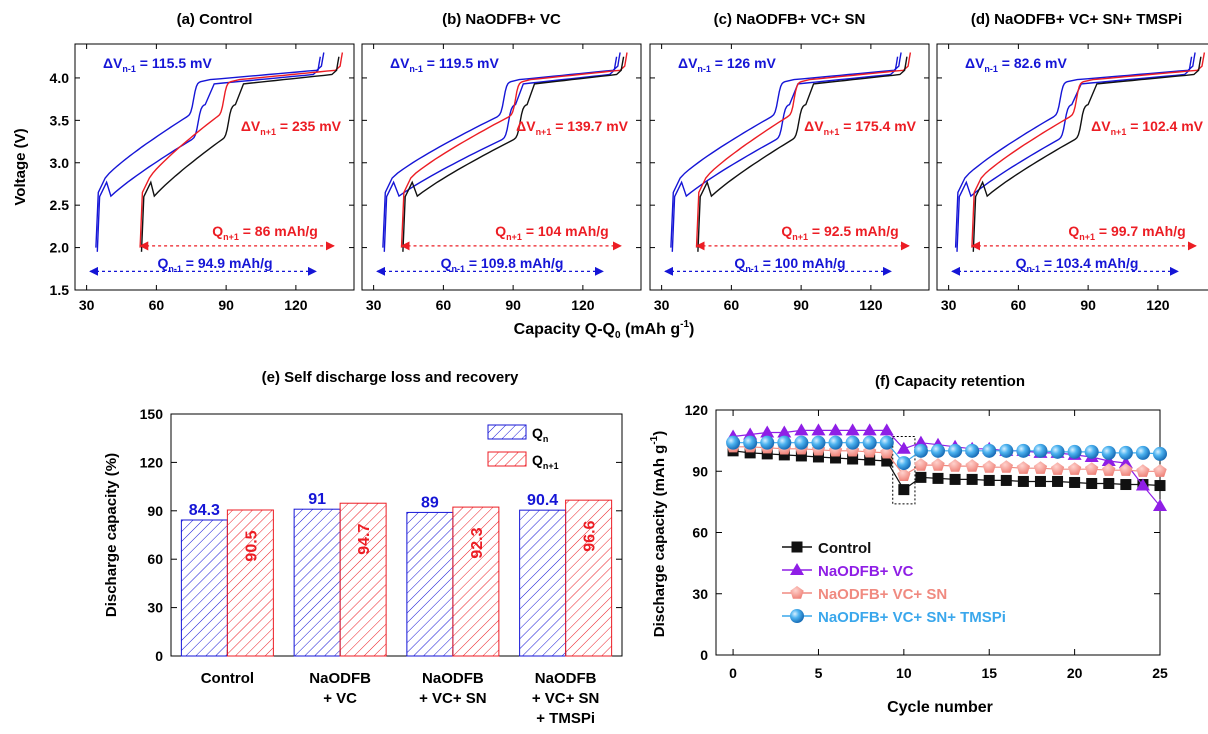 The image size is (1208, 734). I want to click on y-tick-label: 120, so click(152, 462).